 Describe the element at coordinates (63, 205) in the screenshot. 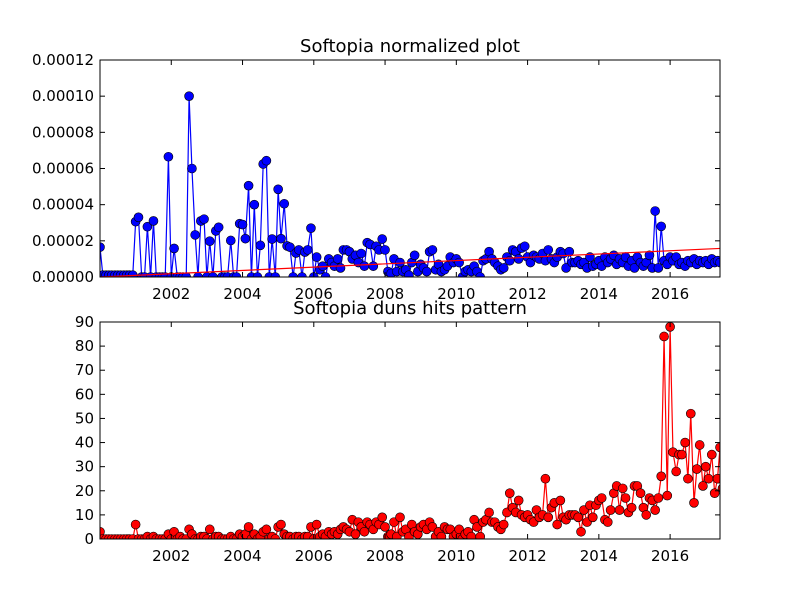

I see `y-tick-label: 0.00004` at that location.